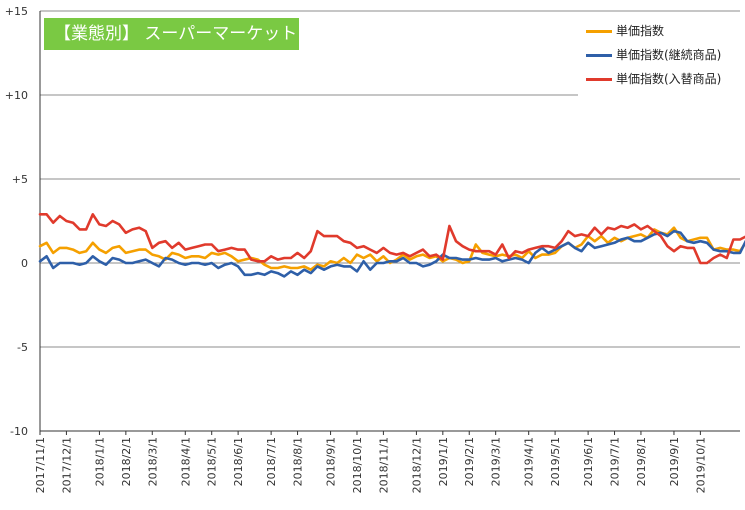  I want to click on x-tick-label: 2017/11/1, so click(40, 465).